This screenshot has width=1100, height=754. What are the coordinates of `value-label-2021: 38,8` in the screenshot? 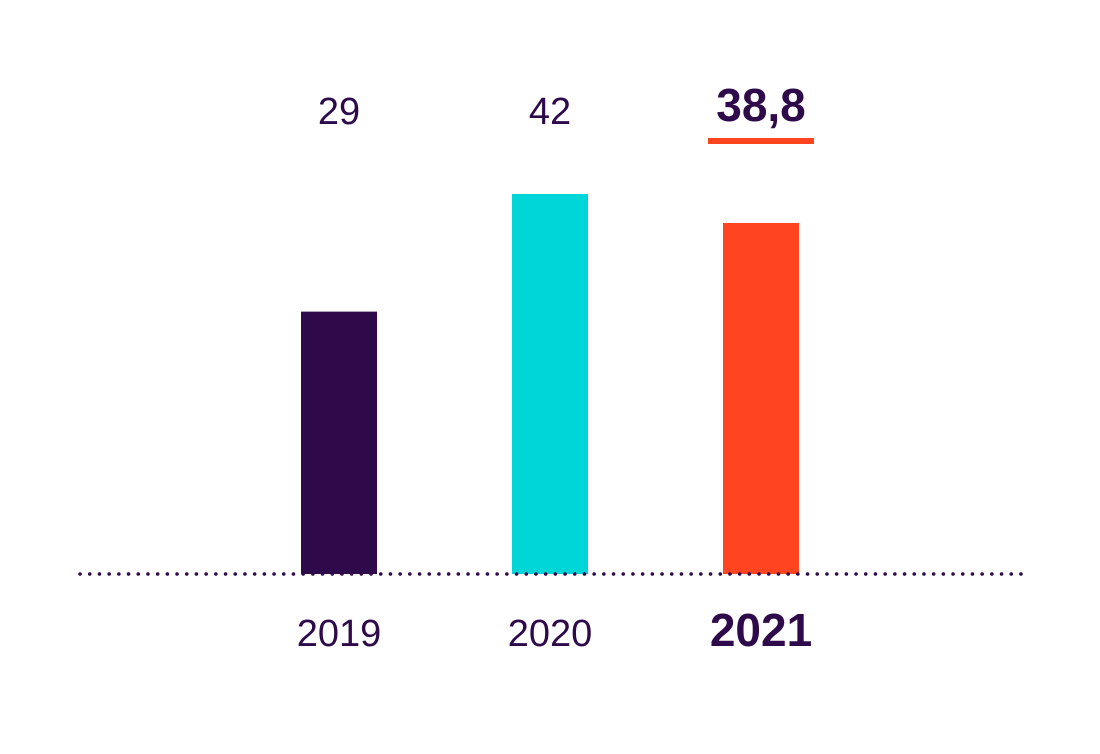 It's located at (761, 105).